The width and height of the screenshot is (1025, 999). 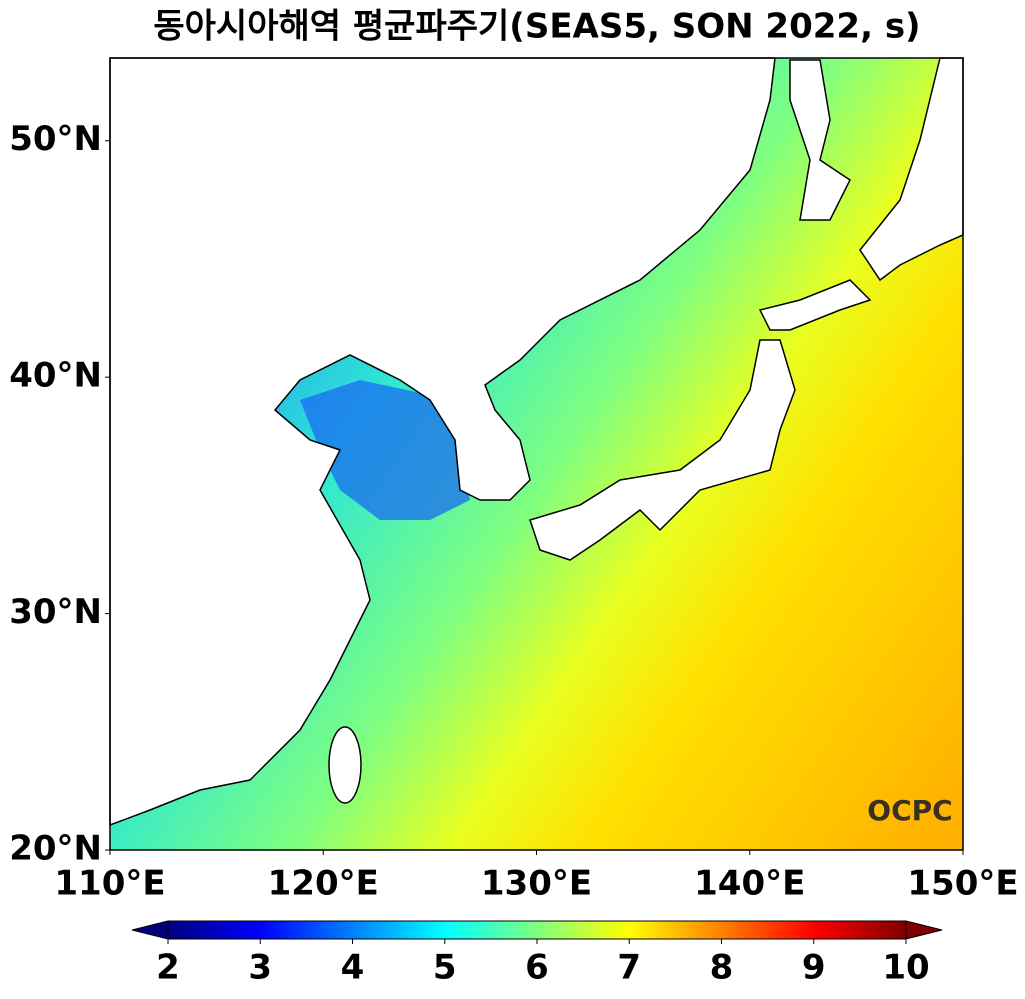 I want to click on y-tick-label: 20°N, so click(x=55, y=849).